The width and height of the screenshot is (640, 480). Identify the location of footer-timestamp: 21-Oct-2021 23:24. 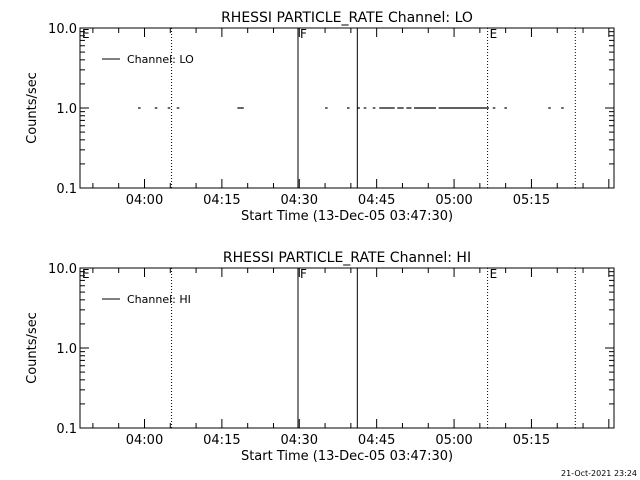
(599, 473).